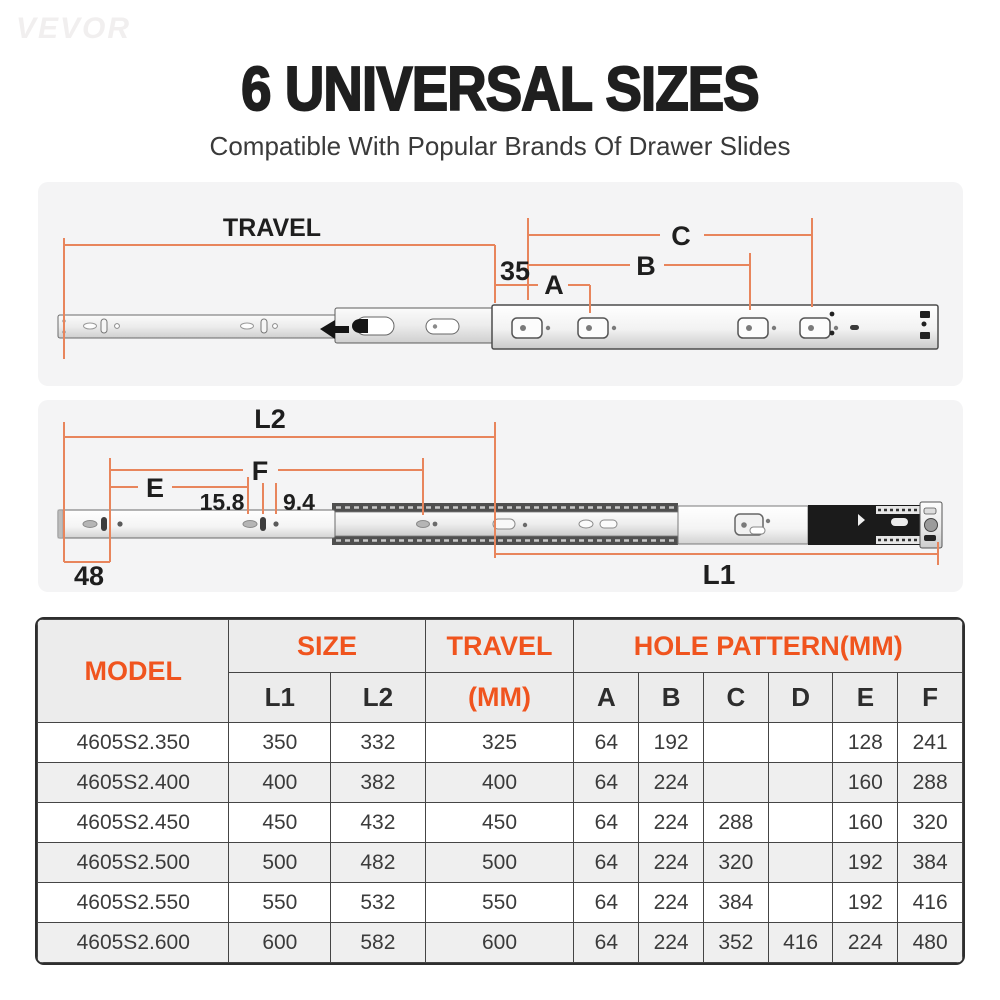 The width and height of the screenshot is (1000, 1000). Describe the element at coordinates (257, 499) in the screenshot. I see `dimension-hole-spacing: 15.8 9.4` at that location.